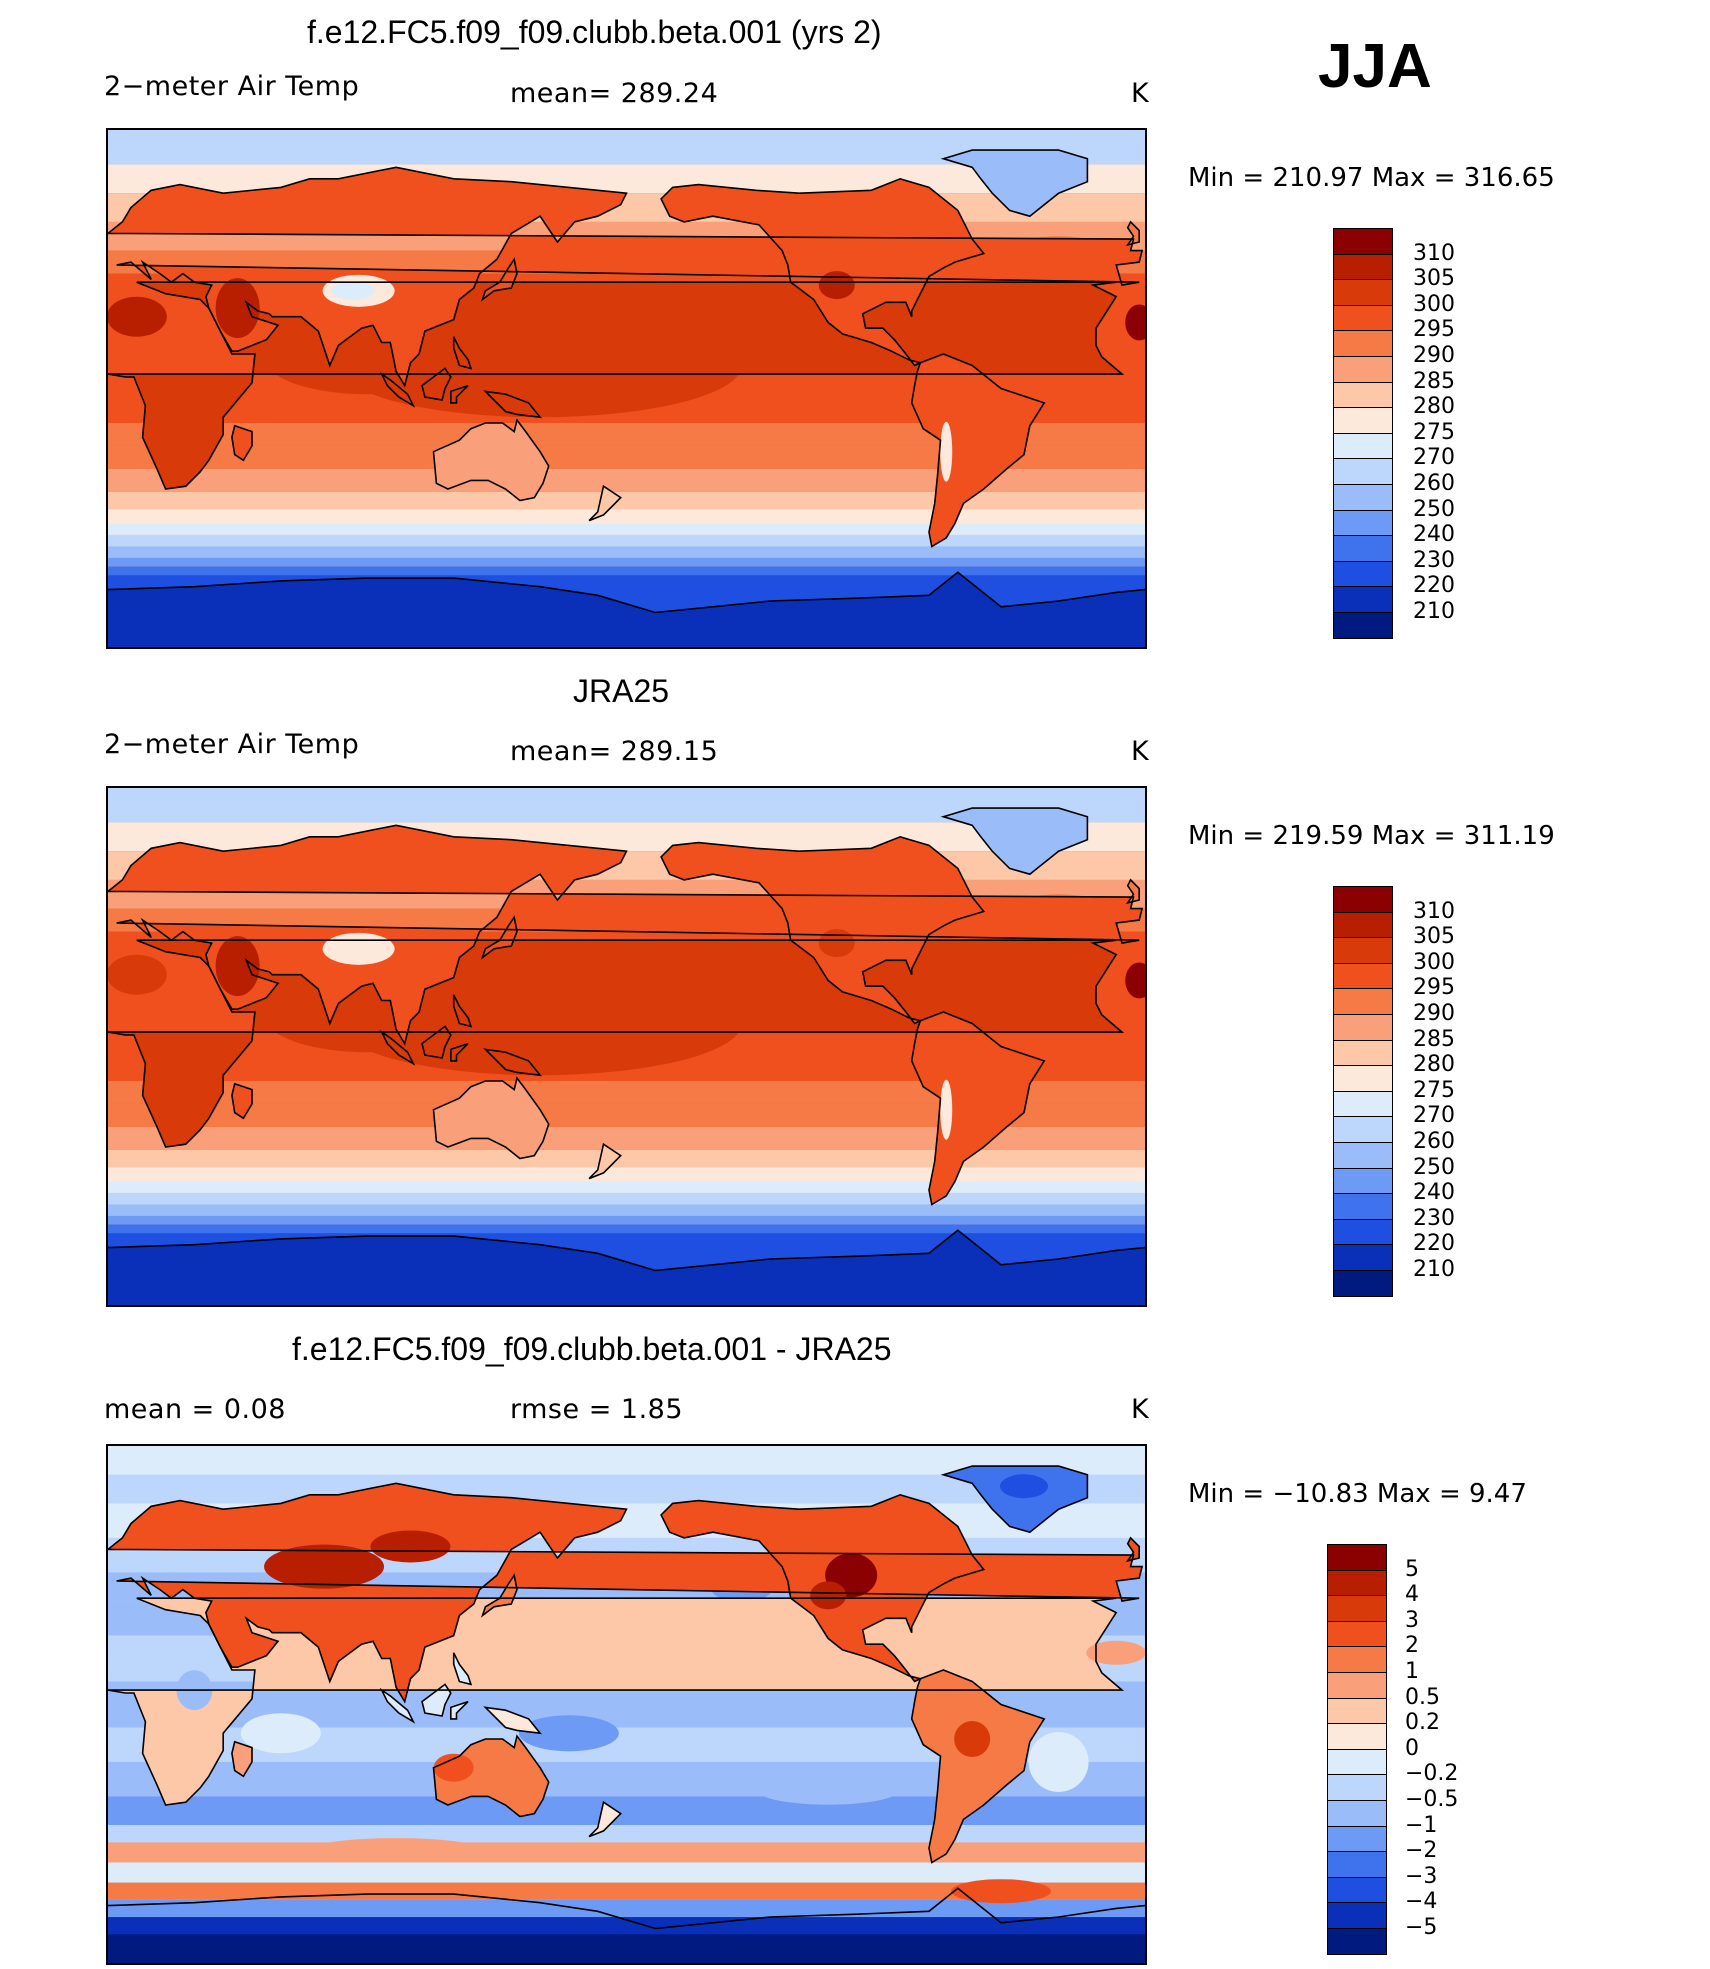  What do you see at coordinates (1422, 1697) in the screenshot?
I see `colorbar-tick-label: 0.5` at bounding box center [1422, 1697].